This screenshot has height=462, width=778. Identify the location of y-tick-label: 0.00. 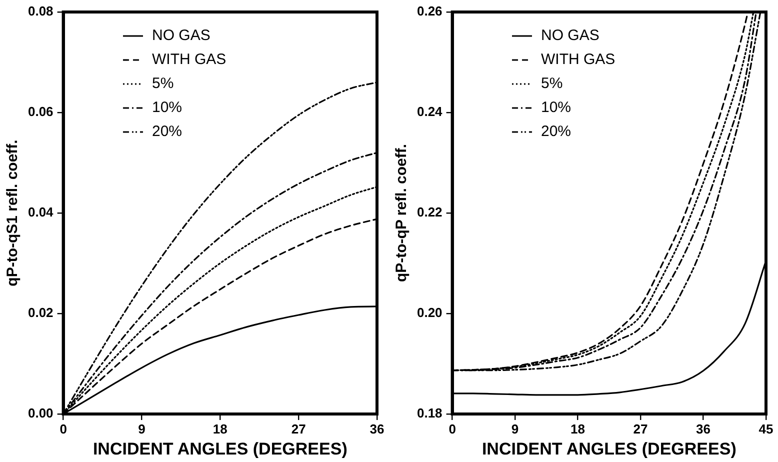
(41, 413).